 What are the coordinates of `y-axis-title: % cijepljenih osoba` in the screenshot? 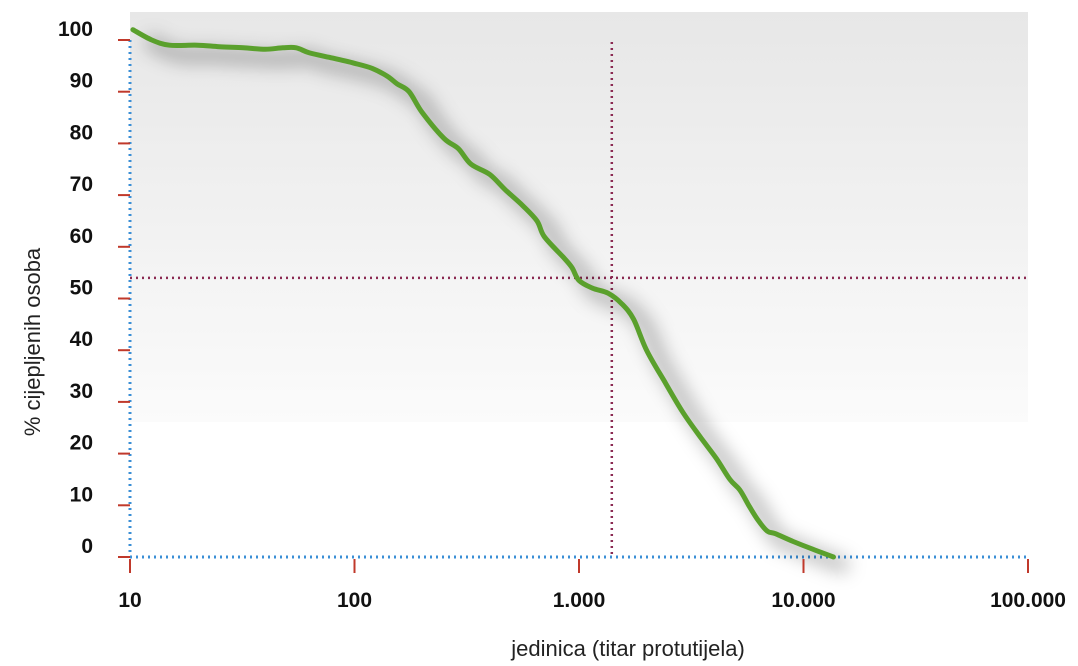 It's located at (32, 341).